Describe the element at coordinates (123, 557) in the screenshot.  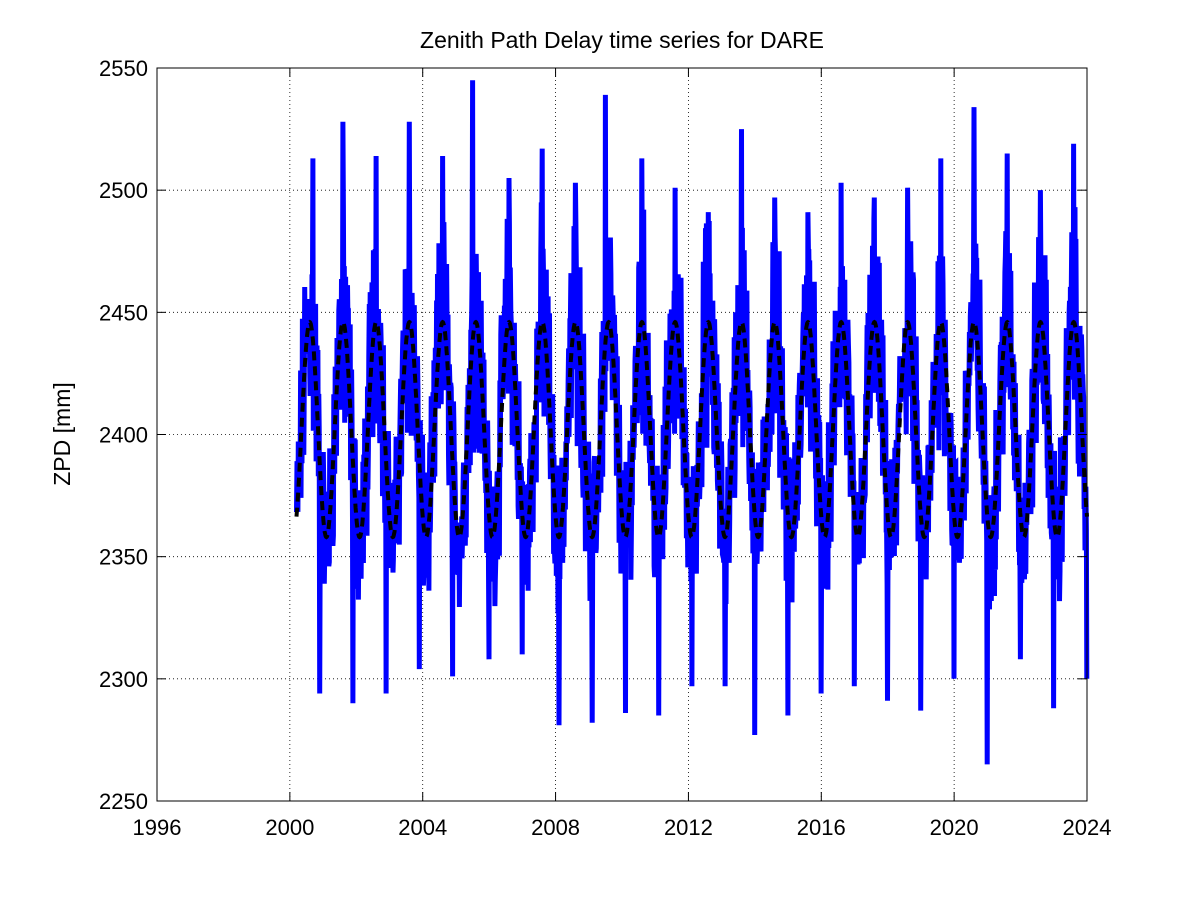
I see `y-tick-label: 2350` at that location.